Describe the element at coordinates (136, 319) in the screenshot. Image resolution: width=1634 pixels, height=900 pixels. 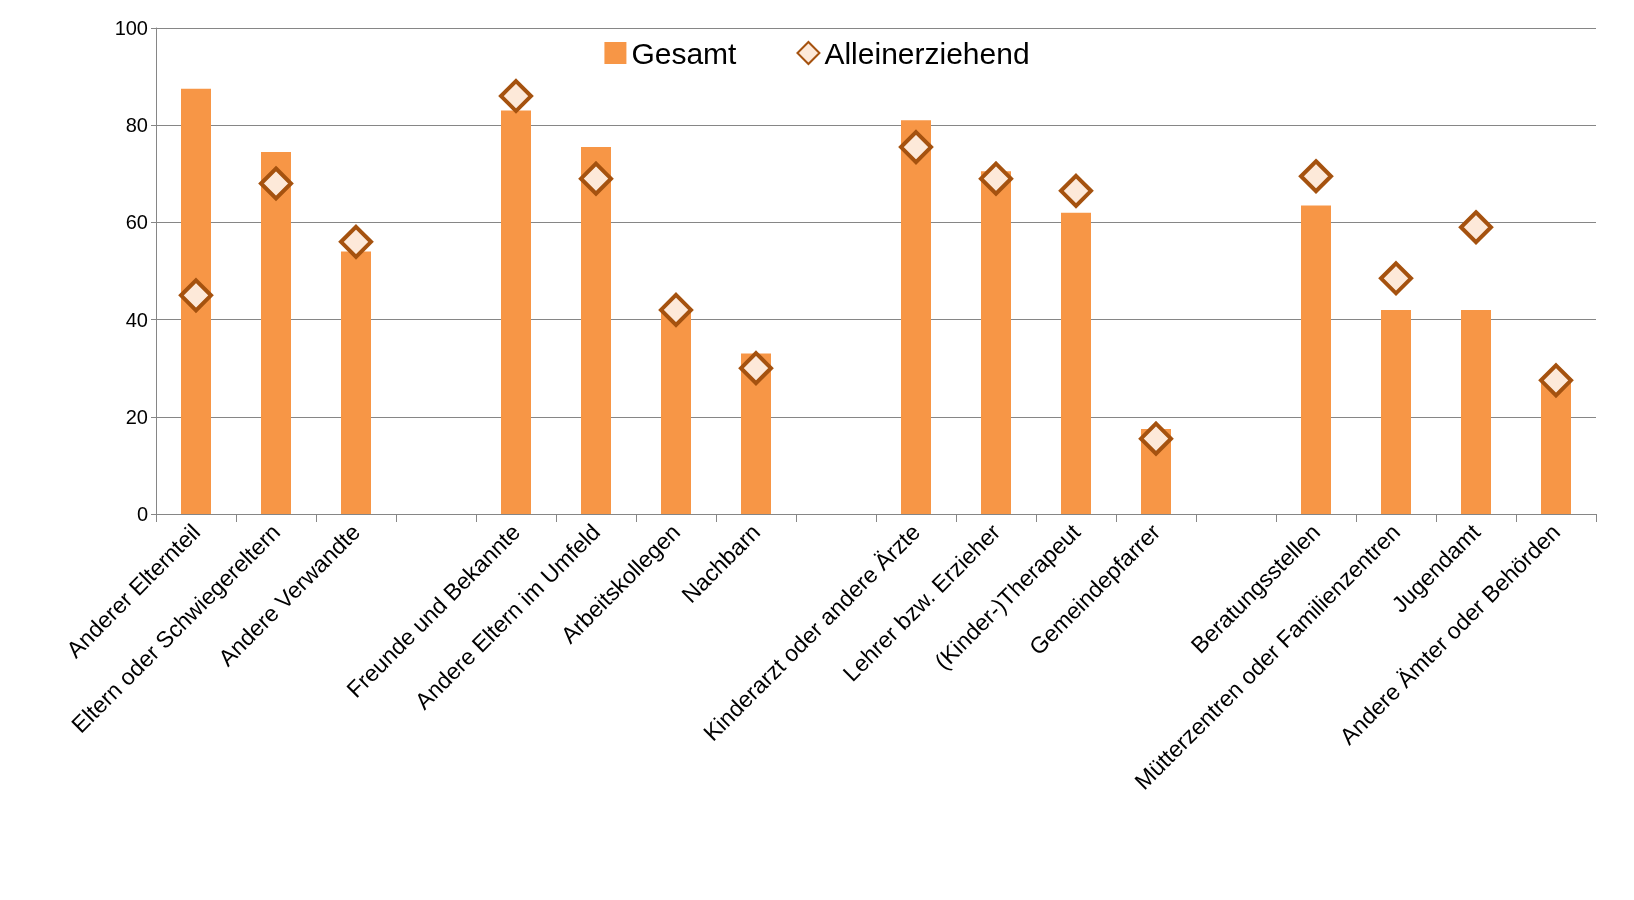
I see `y-tick-label: 40` at that location.